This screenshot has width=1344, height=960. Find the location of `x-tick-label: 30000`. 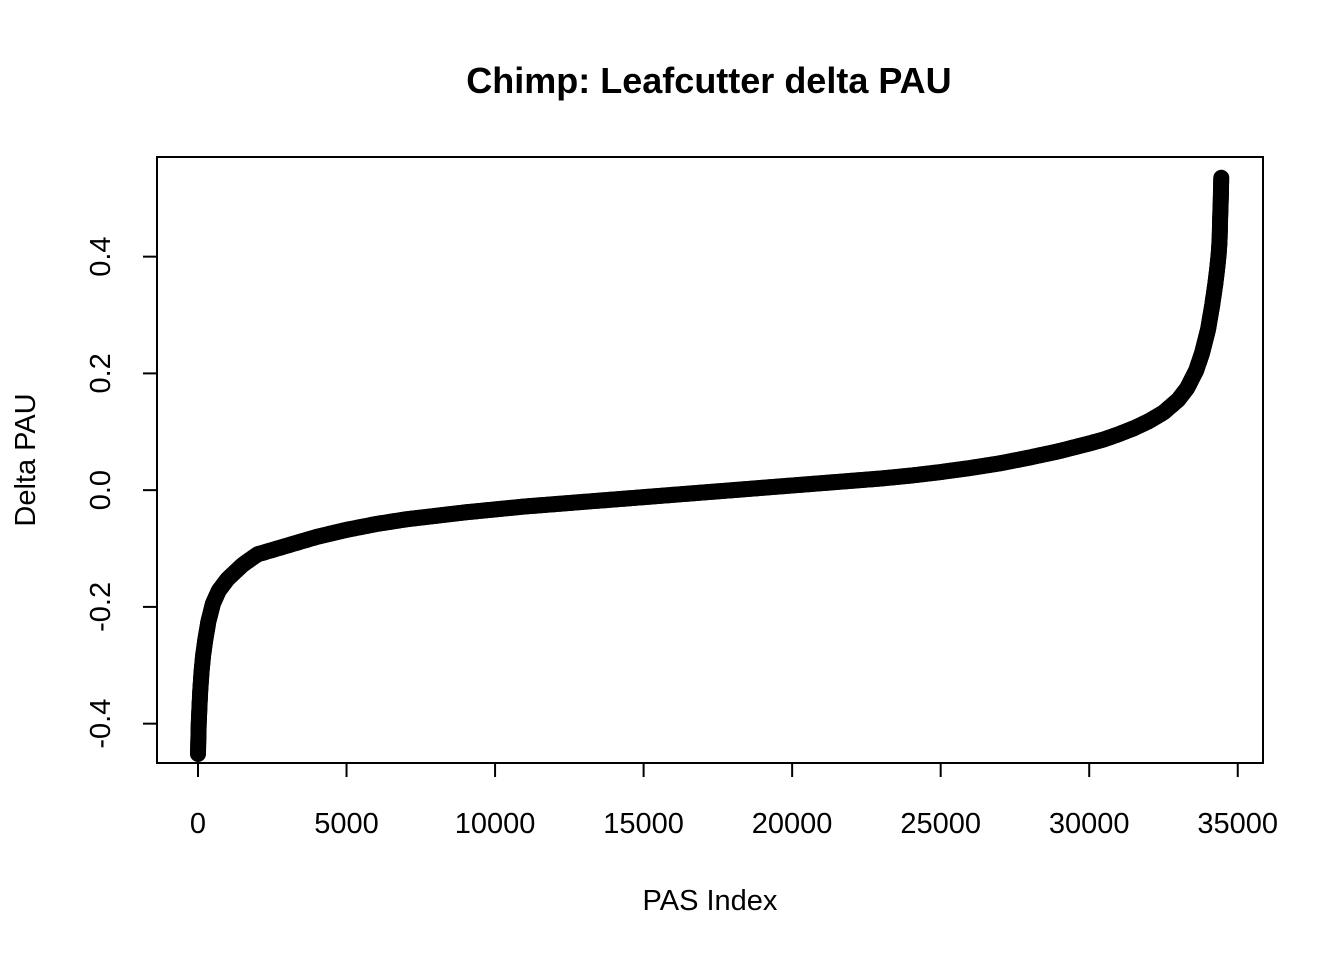

x-tick-label: 30000 is located at coordinates (1089, 824).